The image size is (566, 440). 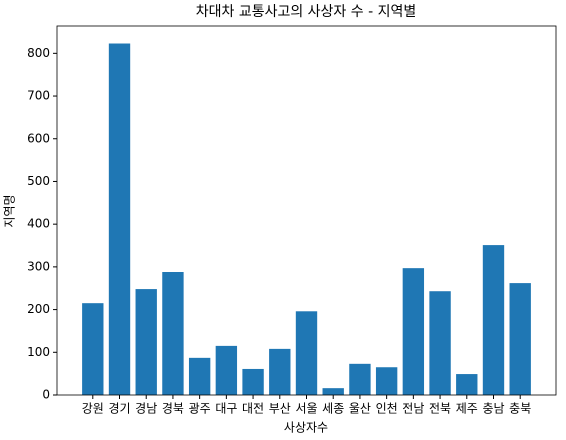 What do you see at coordinates (38, 266) in the screenshot?
I see `y-tick-label: 300` at bounding box center [38, 266].